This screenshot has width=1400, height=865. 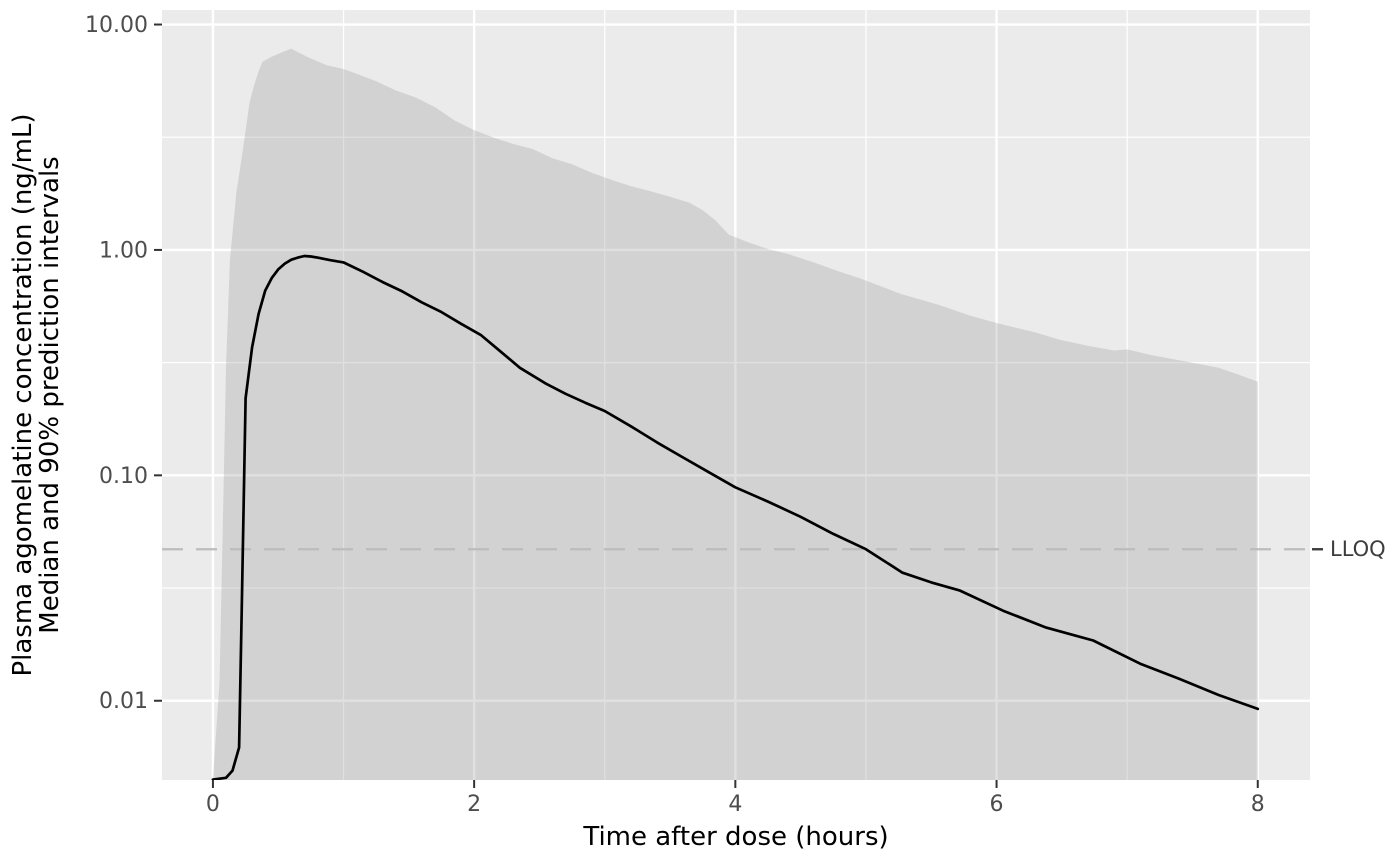 What do you see at coordinates (997, 804) in the screenshot?
I see `x-tick-label: 6` at bounding box center [997, 804].